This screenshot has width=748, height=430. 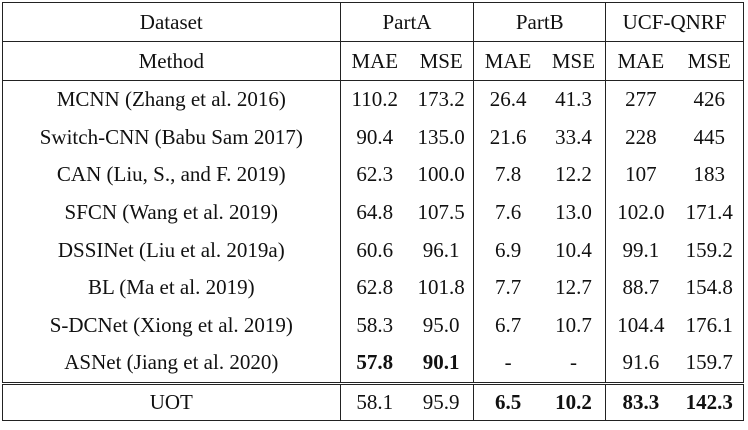 I want to click on value-cell: 58.1, so click(x=374, y=401).